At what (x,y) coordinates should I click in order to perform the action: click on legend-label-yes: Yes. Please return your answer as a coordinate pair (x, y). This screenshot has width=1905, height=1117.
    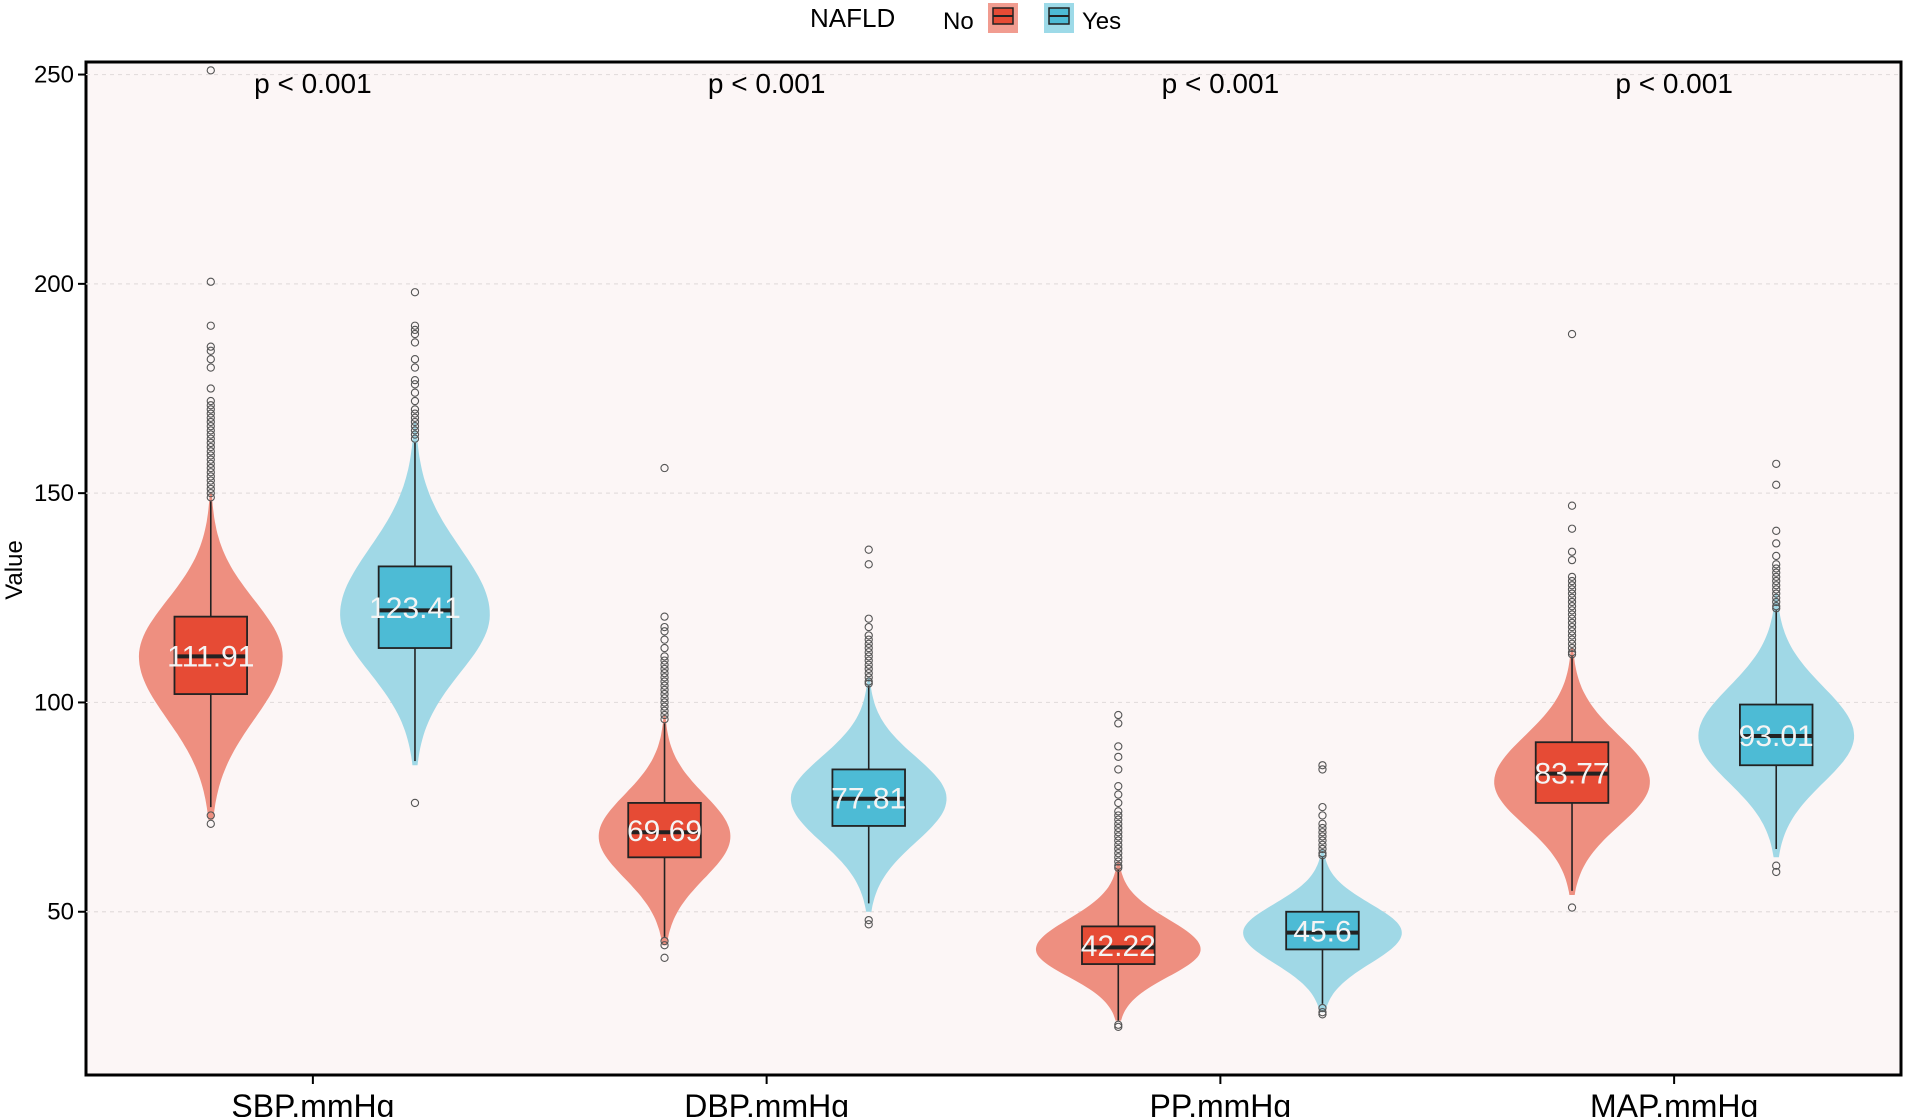
    Looking at the image, I should click on (1101, 21).